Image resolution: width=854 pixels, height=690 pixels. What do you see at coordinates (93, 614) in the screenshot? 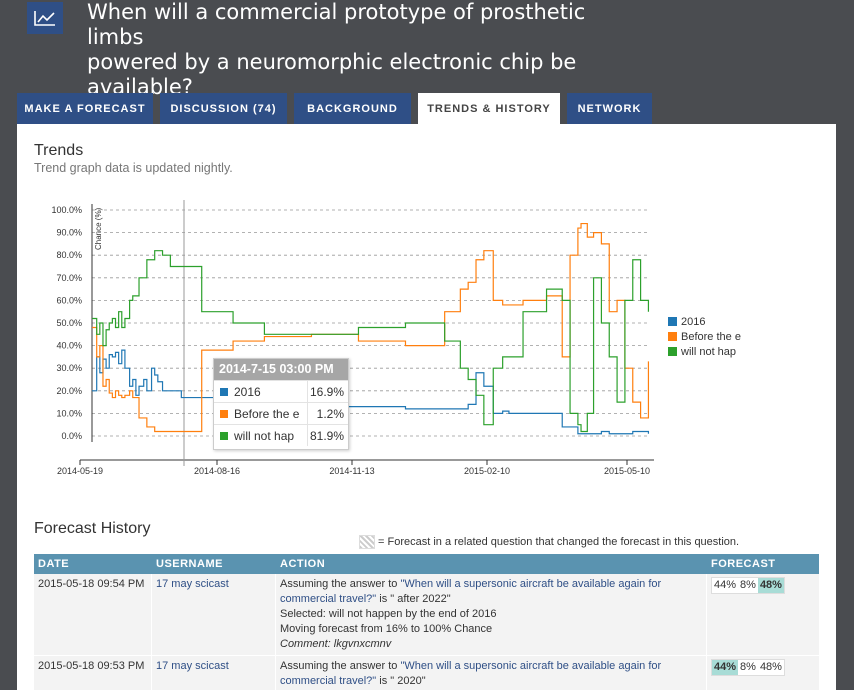
I see `row-date: 2015-05-18 09:54 PM` at bounding box center [93, 614].